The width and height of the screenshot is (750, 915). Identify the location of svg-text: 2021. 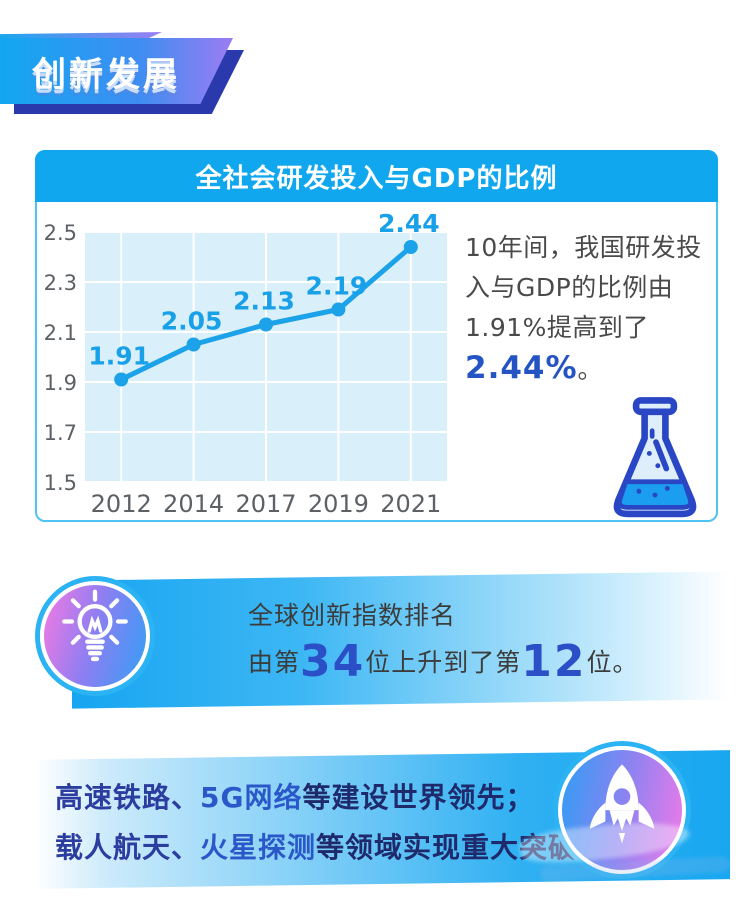
(410, 504).